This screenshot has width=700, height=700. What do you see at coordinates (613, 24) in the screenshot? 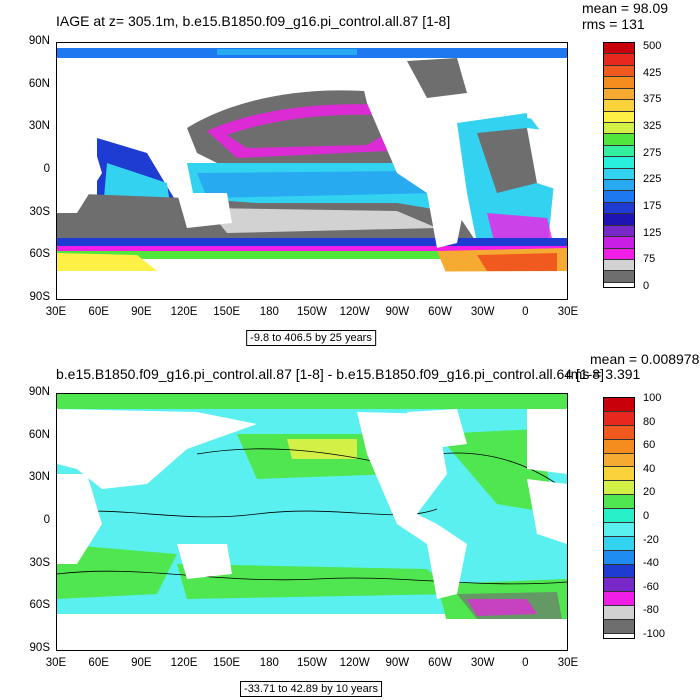
I see `panel1-rms: rms = 131` at bounding box center [613, 24].